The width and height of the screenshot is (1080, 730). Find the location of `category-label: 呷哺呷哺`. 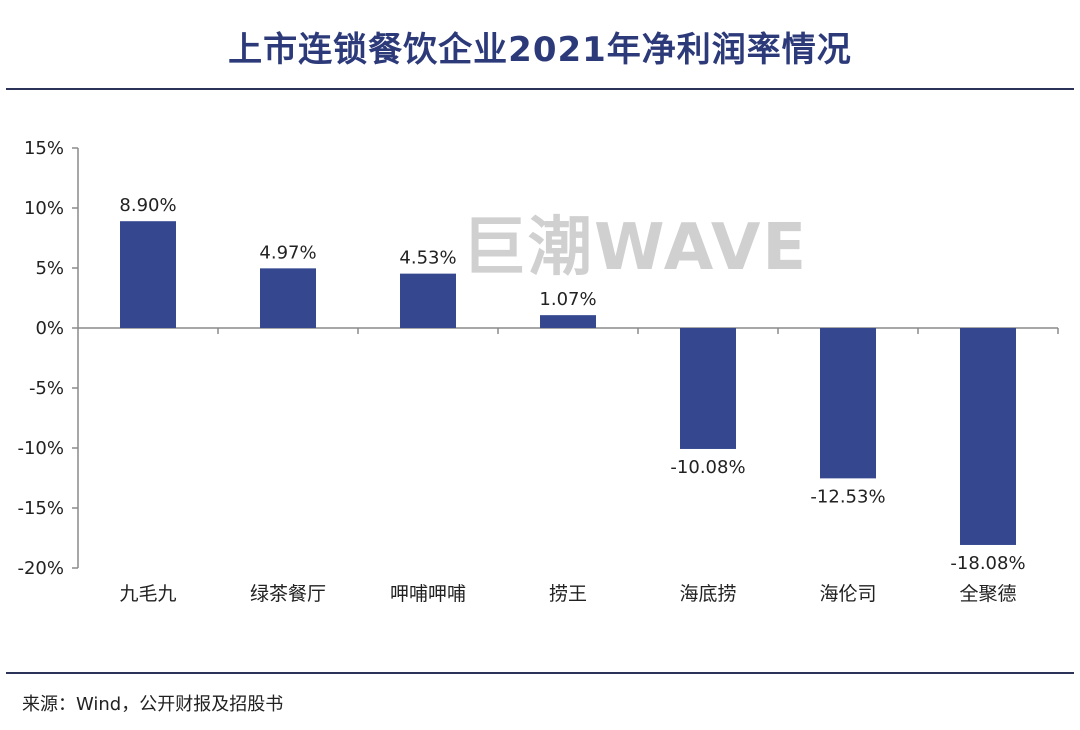

category-label: 呷哺呷哺 is located at coordinates (428, 594).